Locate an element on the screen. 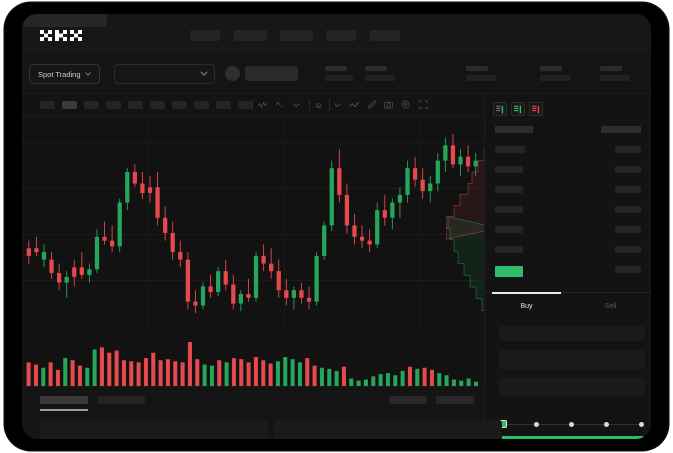  stat-24h-volume-label is located at coordinates (551, 68).